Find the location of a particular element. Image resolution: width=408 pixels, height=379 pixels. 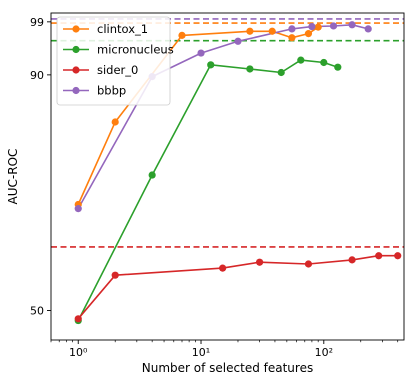

x-tick-label: 10² is located at coordinates (324, 352).